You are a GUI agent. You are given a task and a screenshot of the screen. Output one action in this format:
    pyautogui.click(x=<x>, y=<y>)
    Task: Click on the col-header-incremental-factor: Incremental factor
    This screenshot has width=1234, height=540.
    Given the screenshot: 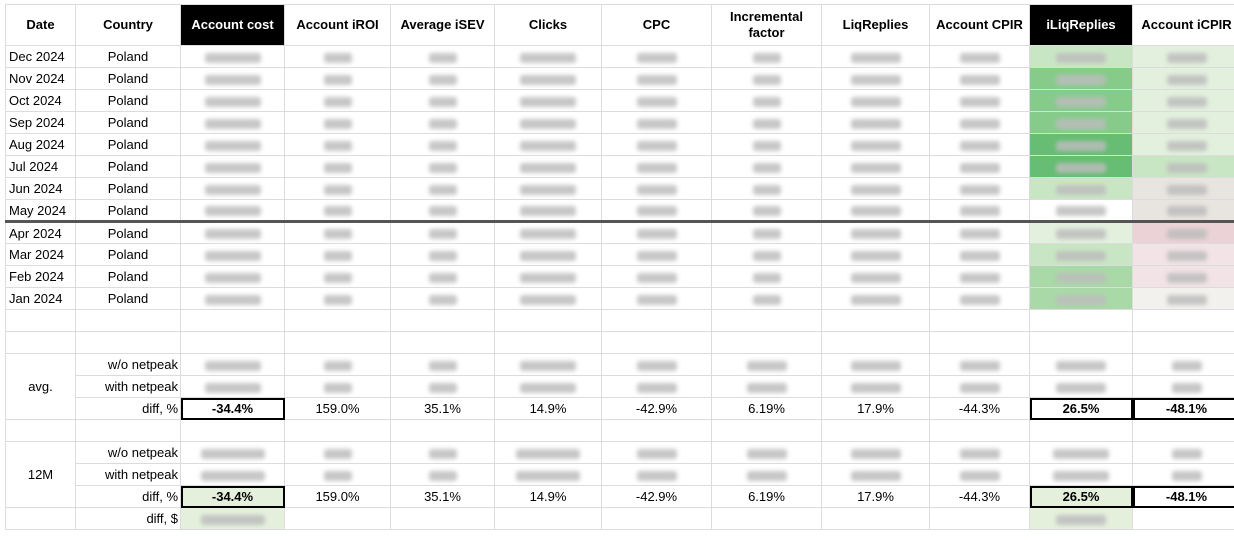 What is the action you would take?
    pyautogui.click(x=766, y=25)
    